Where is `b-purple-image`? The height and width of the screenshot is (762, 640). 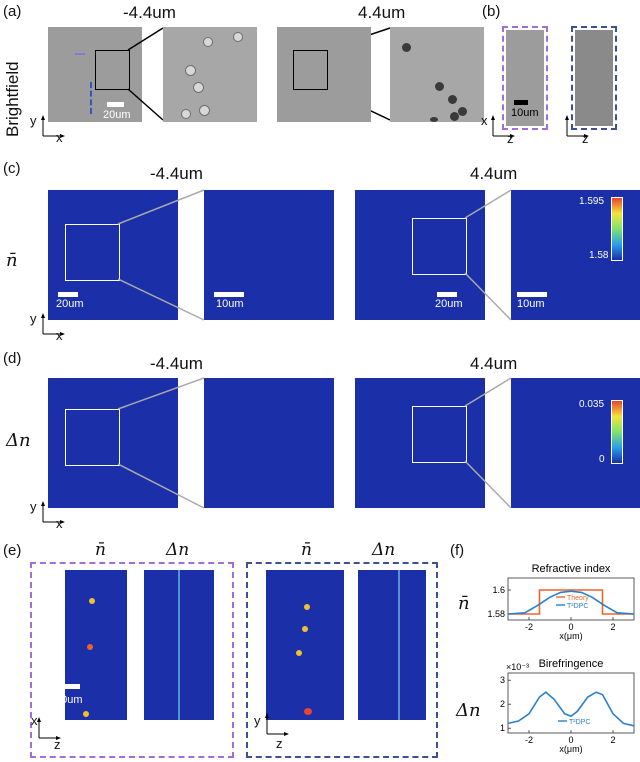 b-purple-image is located at coordinates (525, 78).